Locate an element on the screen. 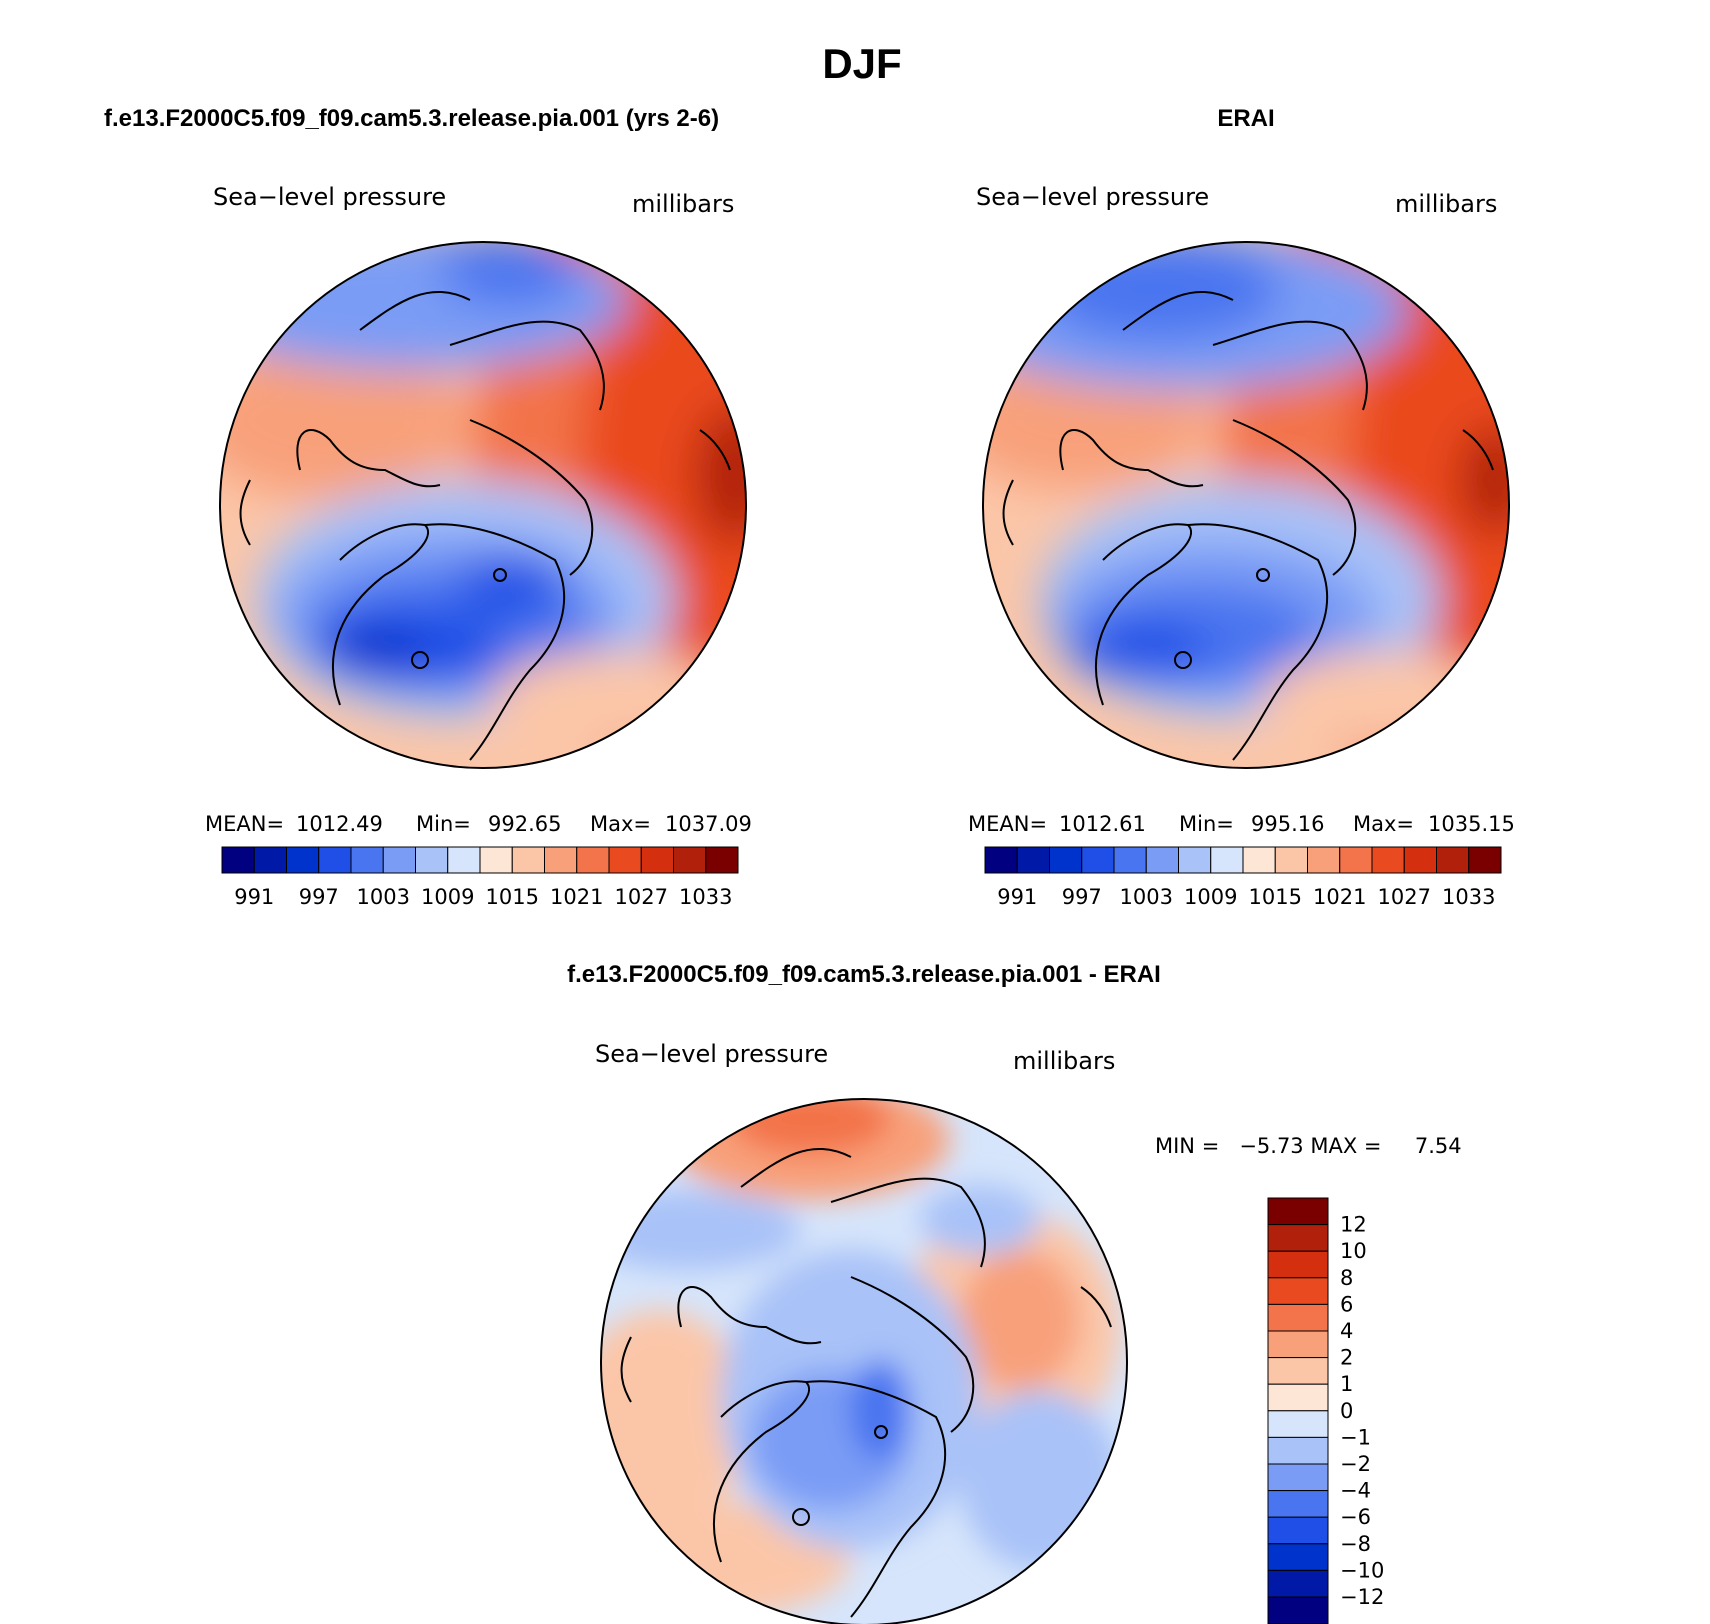 The width and height of the screenshot is (1710, 1624). colorbar-tick-label: −2 is located at coordinates (1355, 1464).